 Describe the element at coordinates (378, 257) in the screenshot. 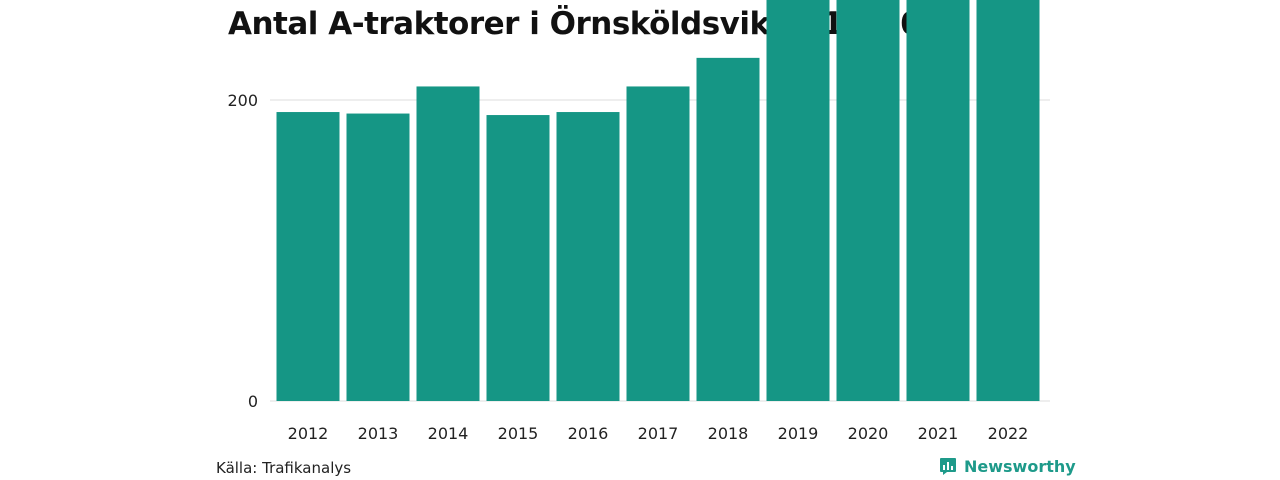

I see `bar-2013` at that location.